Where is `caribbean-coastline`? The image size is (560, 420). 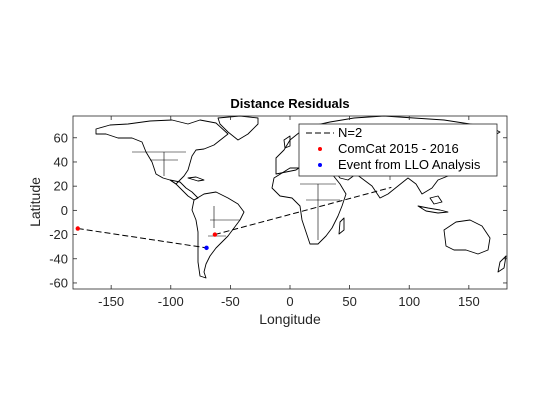
caribbean-coastline is located at coordinates (196, 179).